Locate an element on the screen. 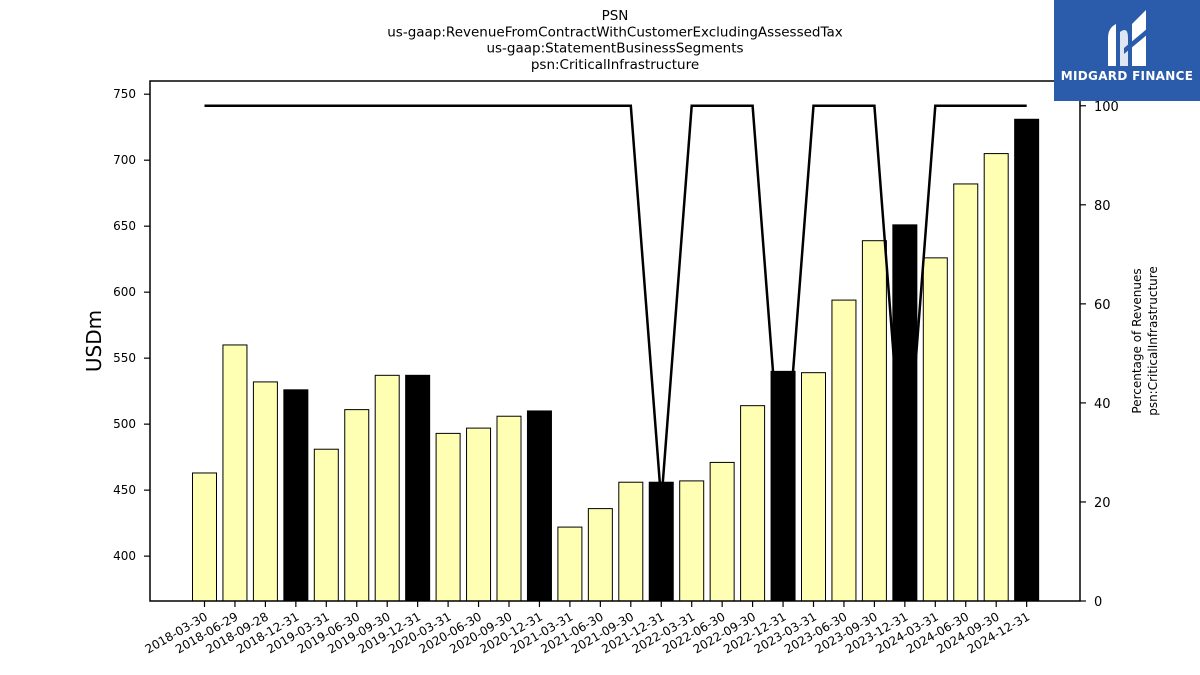 This screenshot has height=675, width=1200. chart-title-line: psn:CriticalInfrastructure is located at coordinates (615, 65).